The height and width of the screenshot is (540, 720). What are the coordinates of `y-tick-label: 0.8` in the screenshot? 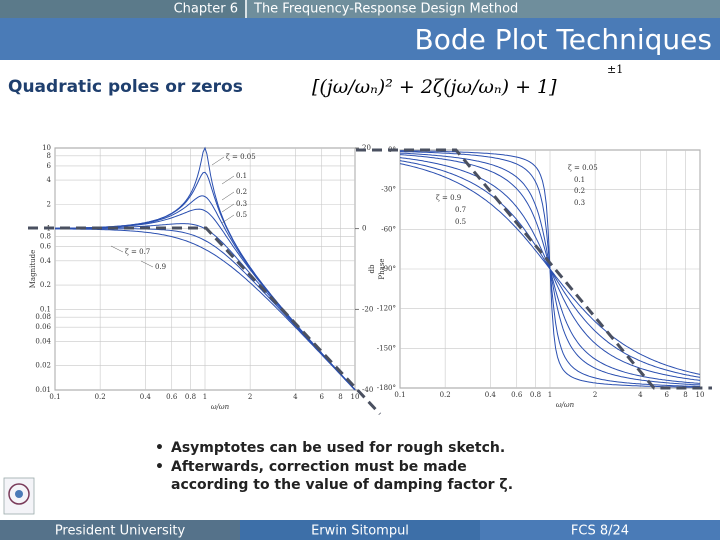 It's located at (45, 236).